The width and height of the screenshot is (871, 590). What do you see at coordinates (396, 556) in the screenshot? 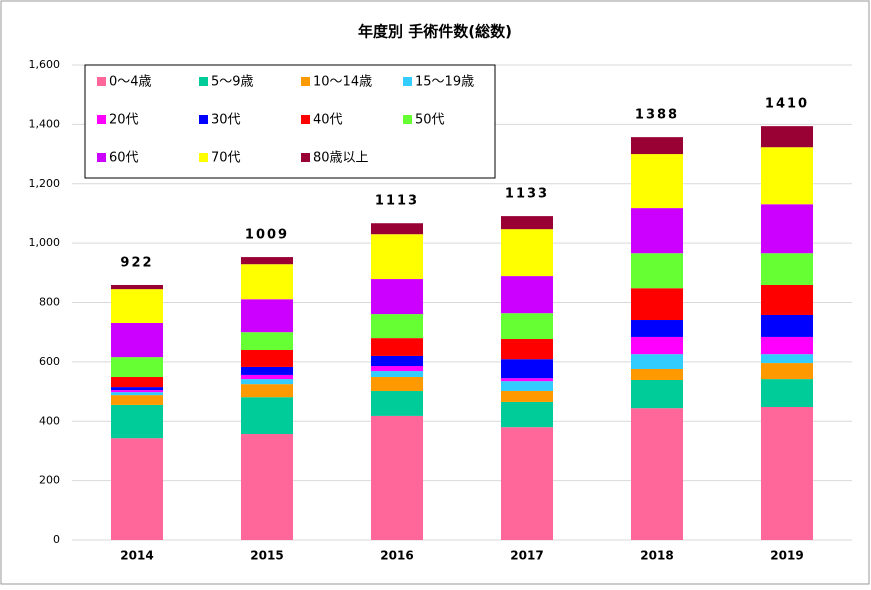
I see `x-tick-label: 2016` at bounding box center [396, 556].